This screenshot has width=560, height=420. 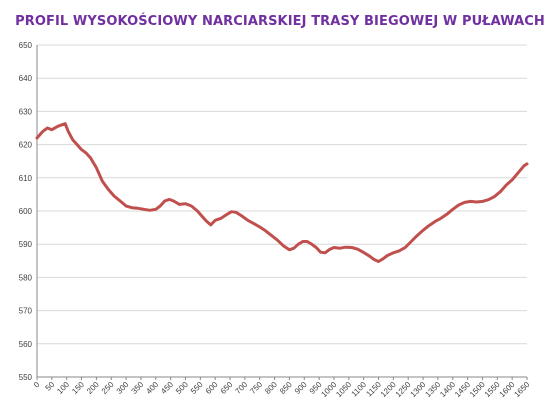 I want to click on x-tick-label: 1000, so click(x=328, y=389).